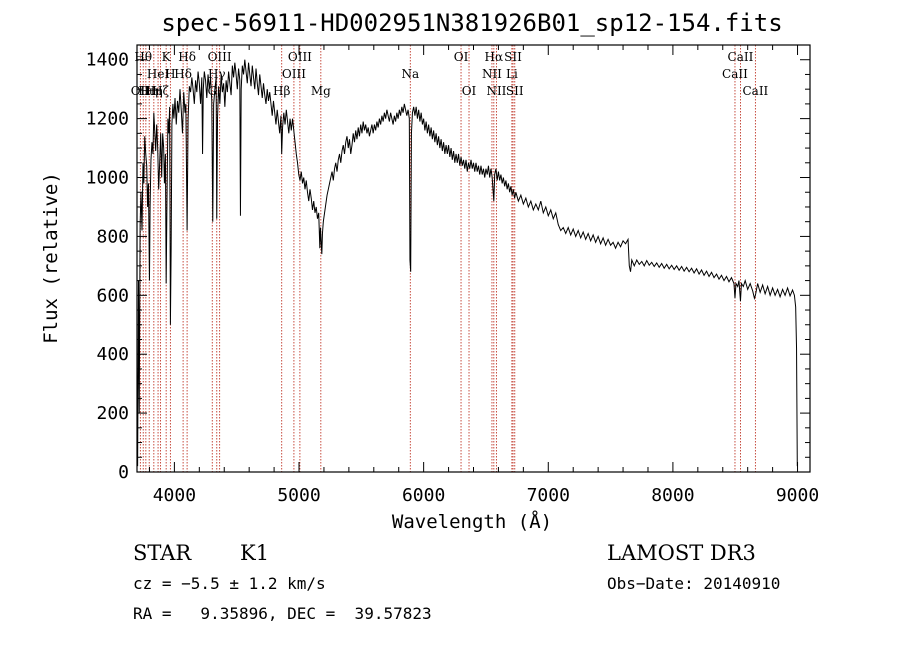 This screenshot has height=649, width=900. Describe the element at coordinates (423, 495) in the screenshot. I see `x-tick-label-6000: 6000` at that location.